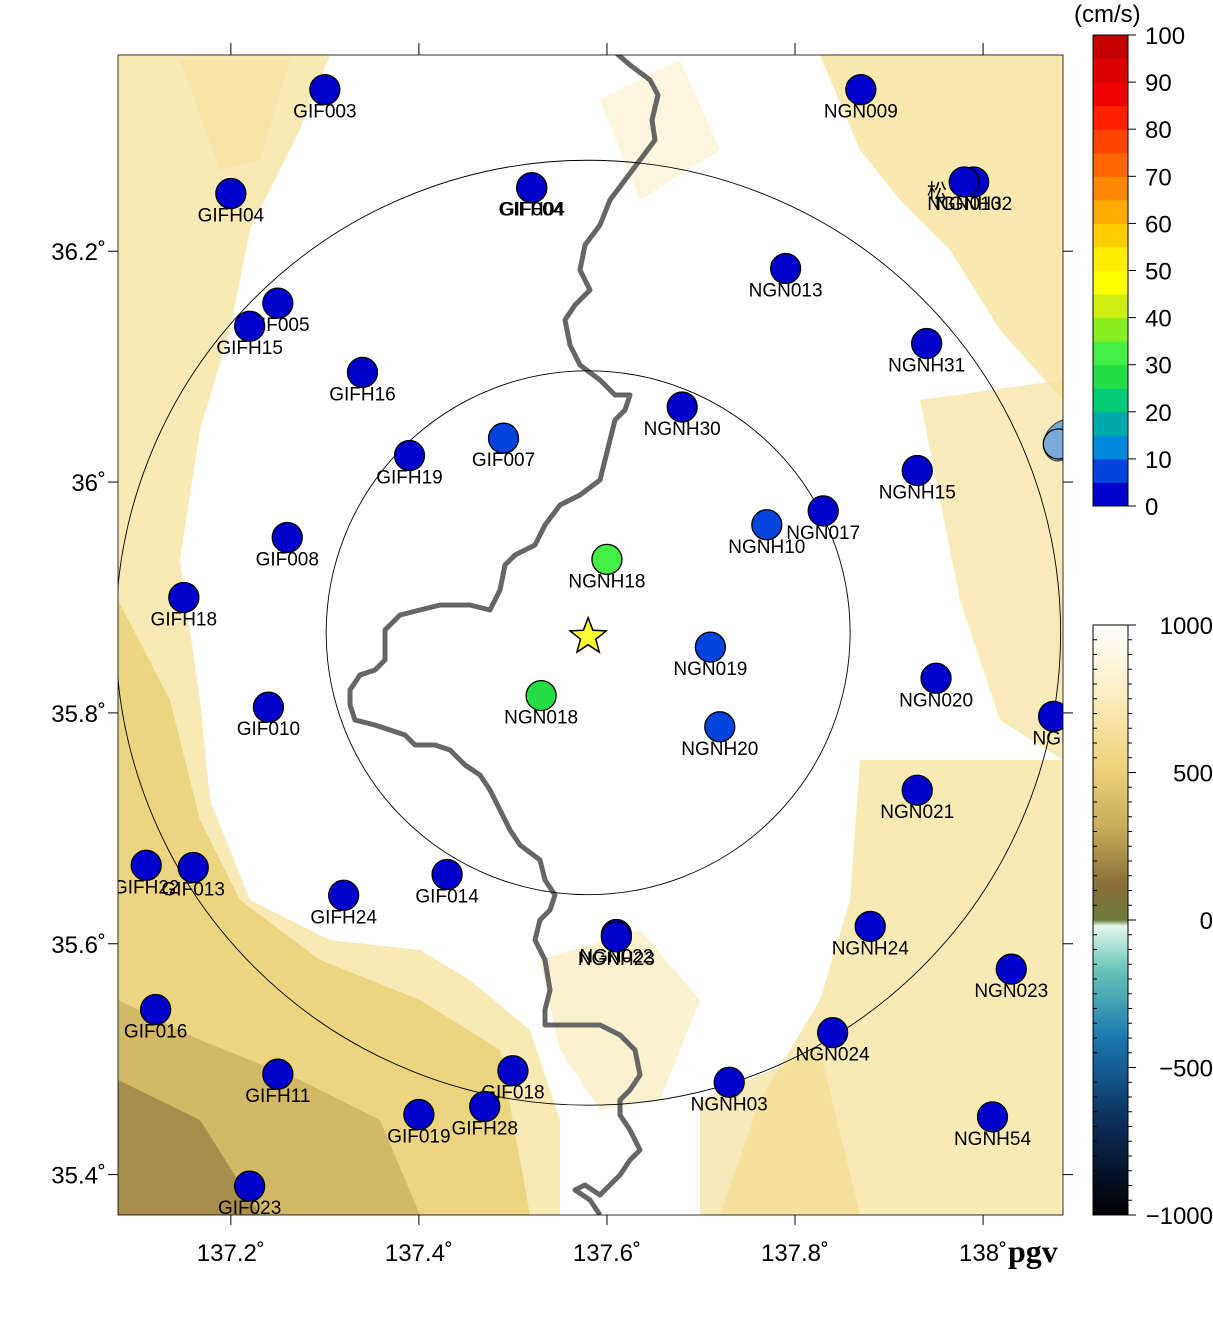 This screenshot has width=1213, height=1333. What do you see at coordinates (729, 1104) in the screenshot?
I see `station-label-ngnh03: NGNH03` at bounding box center [729, 1104].